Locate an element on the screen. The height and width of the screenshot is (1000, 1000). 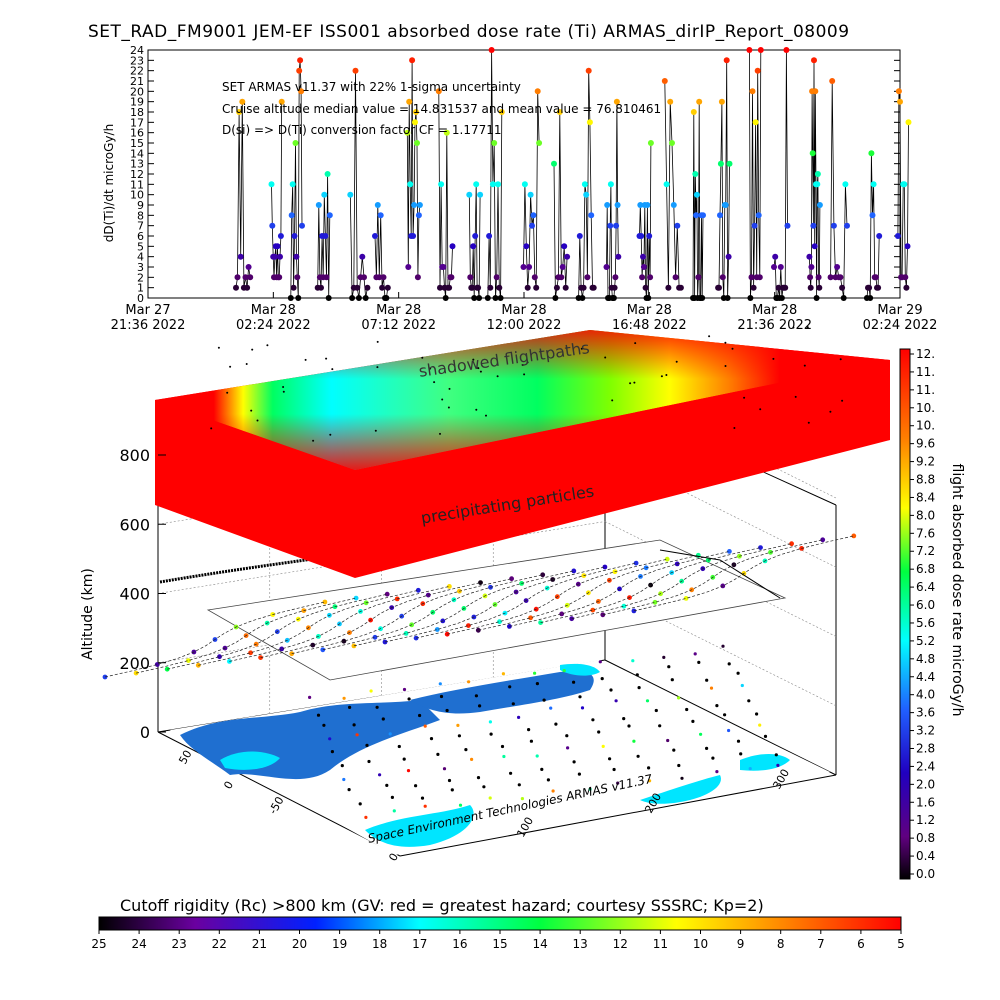
colorbar-tick-label: 0.4 is located at coordinates (925, 856).